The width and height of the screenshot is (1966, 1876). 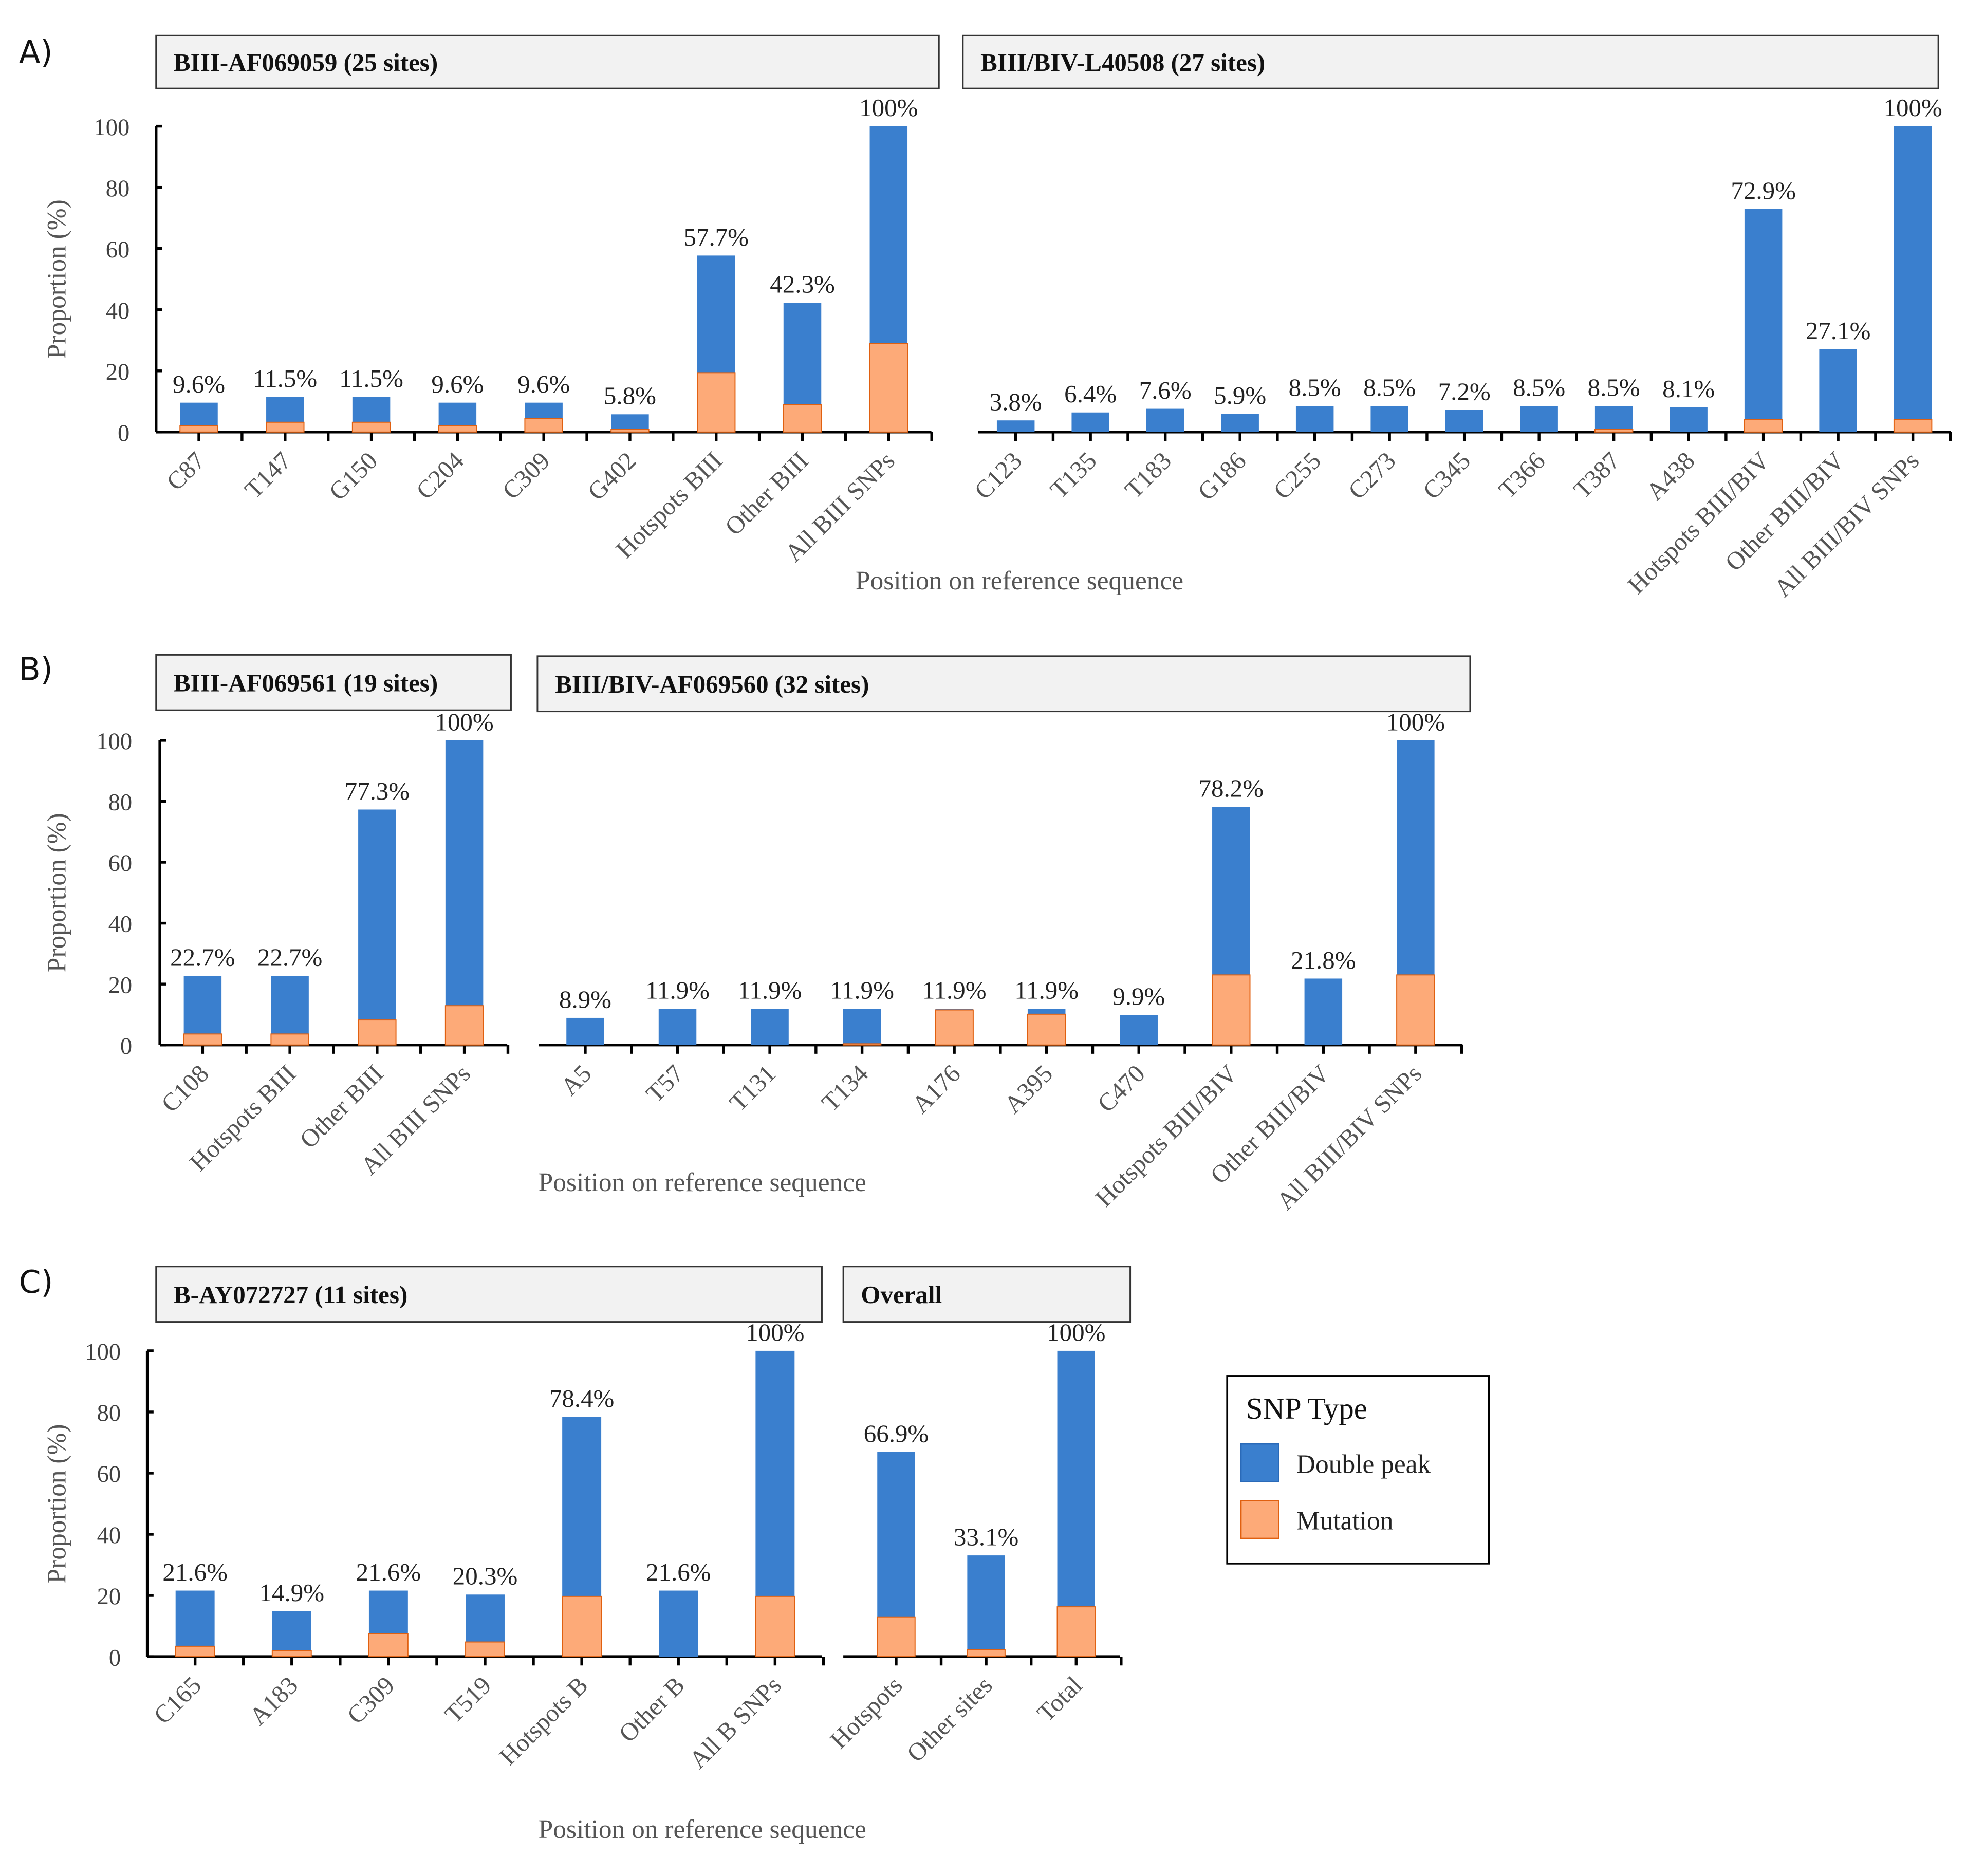 I want to click on x-tick-label: A176, so click(x=936, y=1089).